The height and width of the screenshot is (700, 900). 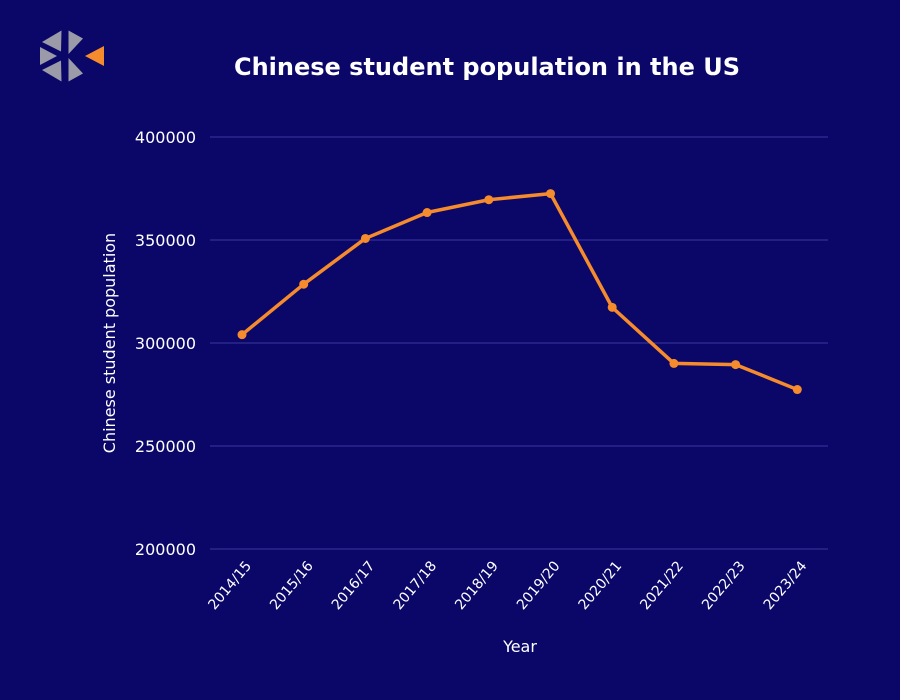 I want to click on chart-title: Chinese student population in the US, so click(x=487, y=67).